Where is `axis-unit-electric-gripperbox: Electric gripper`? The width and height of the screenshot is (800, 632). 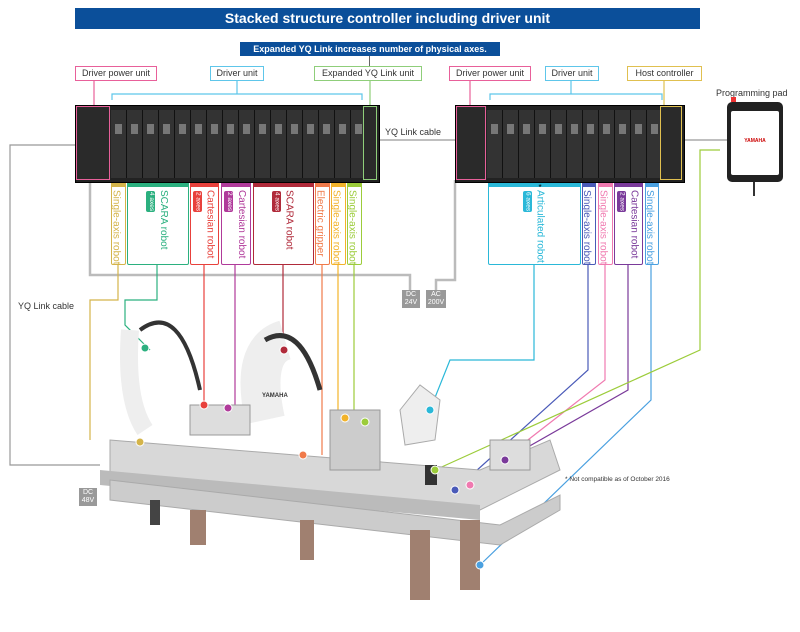 axis-unit-electric-gripperbox: Electric gripper is located at coordinates (322, 224).